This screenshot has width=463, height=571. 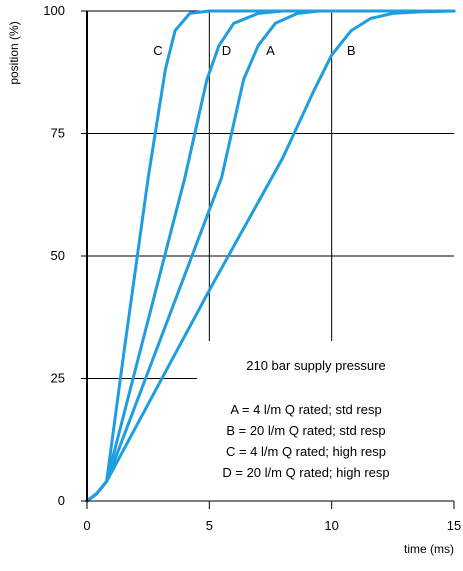 I want to click on legend-entry-c: C = 4 l/m Q rated; high resp, so click(x=306, y=451).